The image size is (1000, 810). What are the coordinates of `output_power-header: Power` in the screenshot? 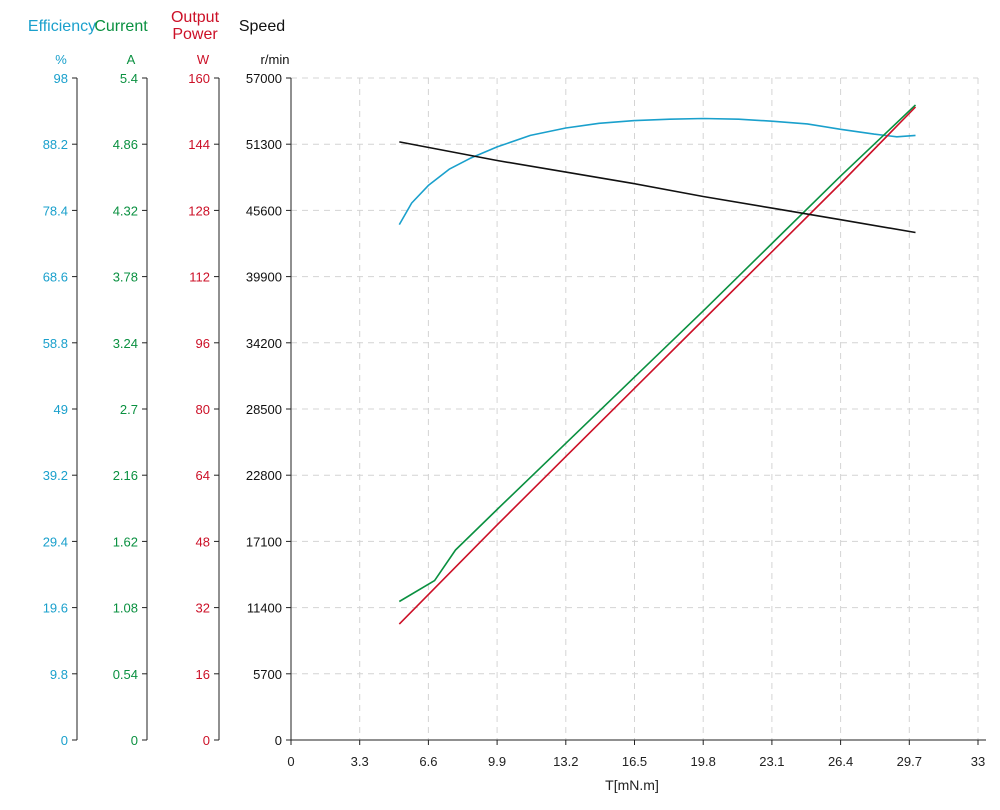 It's located at (195, 34).